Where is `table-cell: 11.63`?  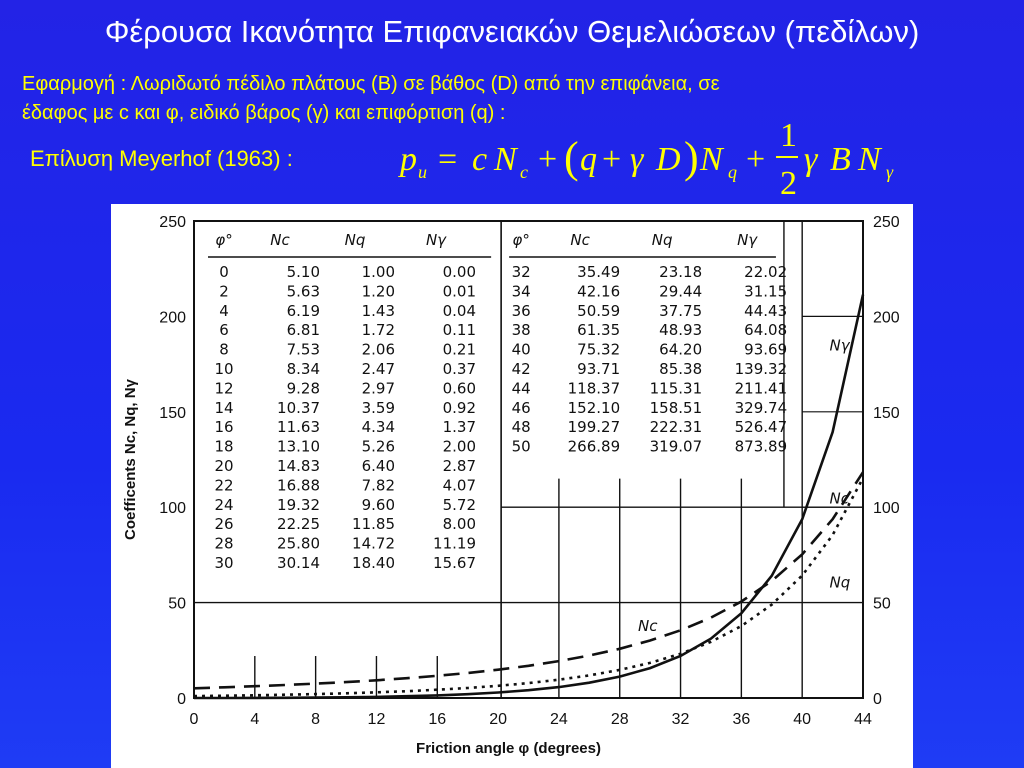
table-cell: 11.63 is located at coordinates (298, 427).